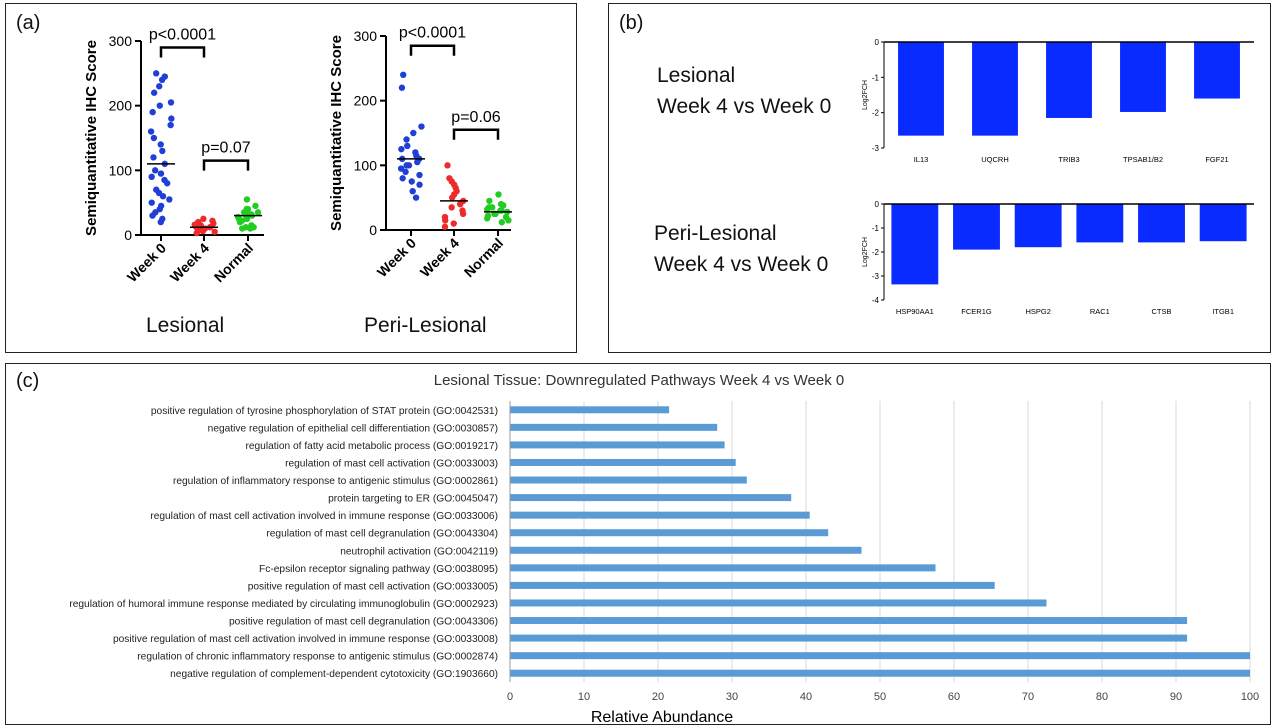 The width and height of the screenshot is (1280, 728). I want to click on x-tick-label: Week 4, so click(439, 257).